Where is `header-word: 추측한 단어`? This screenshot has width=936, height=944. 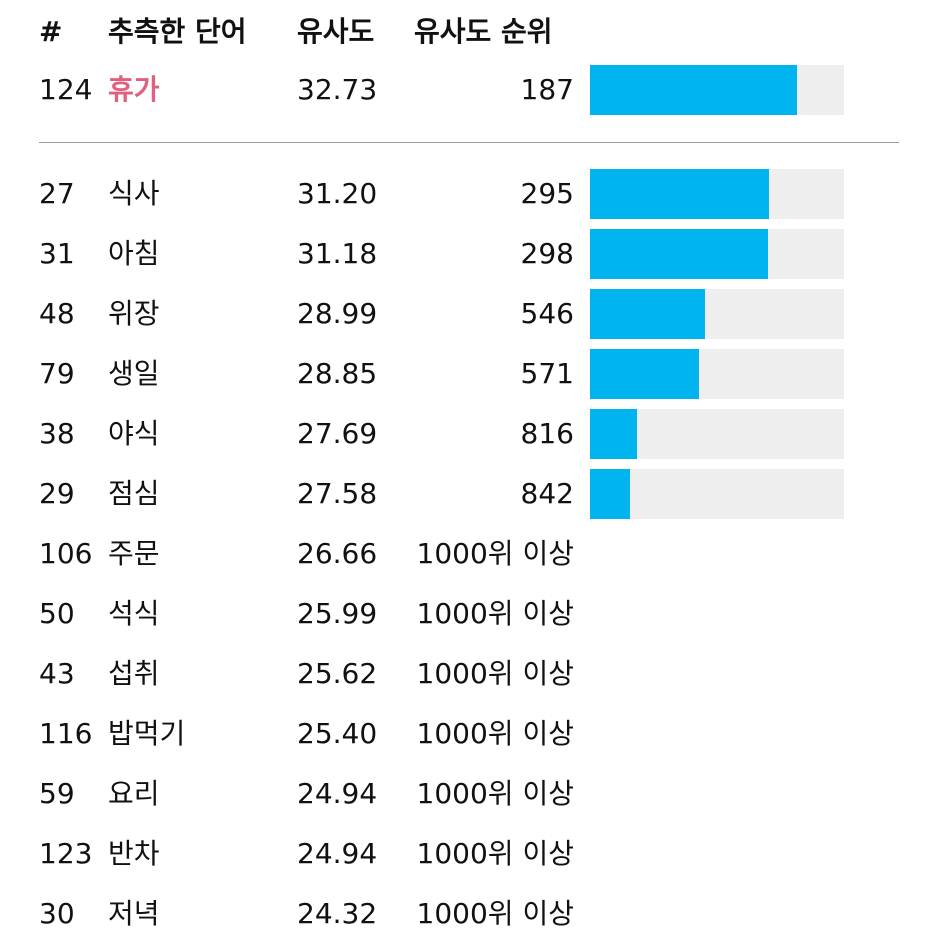 header-word: 추측한 단어 is located at coordinates (177, 31).